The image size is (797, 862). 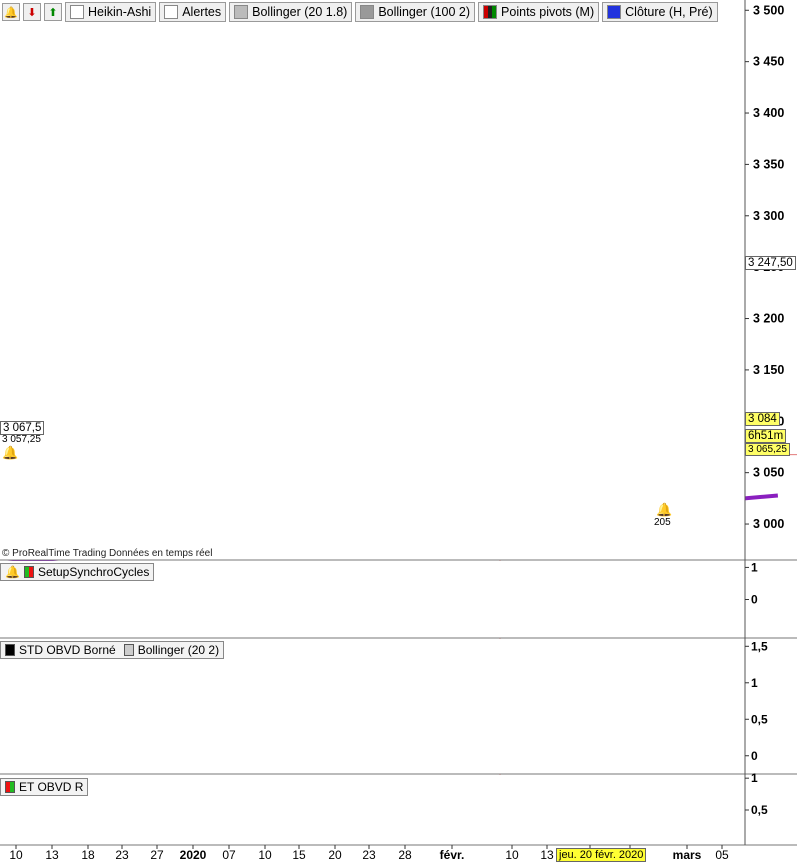 What do you see at coordinates (77, 12) in the screenshot?
I see `heikin-ashi-swatch-icon` at bounding box center [77, 12].